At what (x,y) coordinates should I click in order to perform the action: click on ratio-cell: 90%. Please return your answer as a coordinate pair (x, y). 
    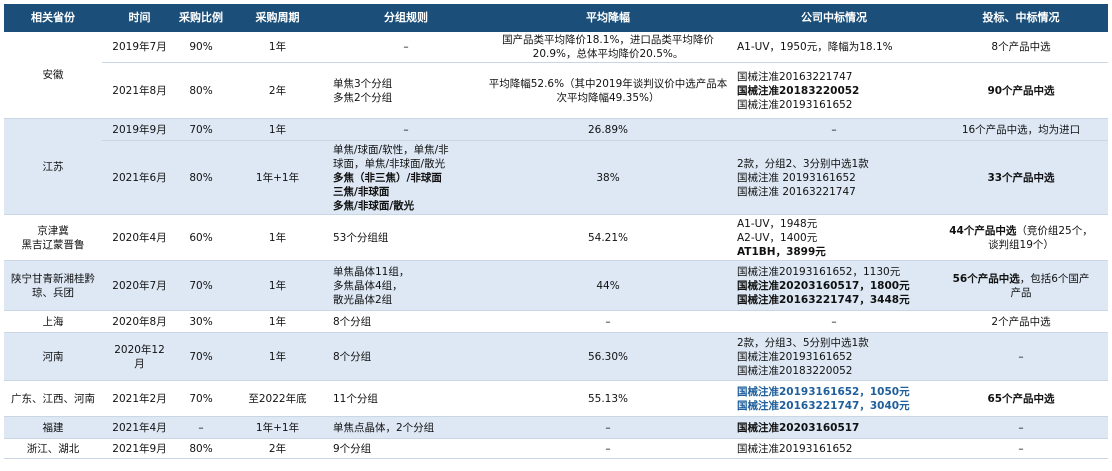
    Looking at the image, I should click on (201, 47).